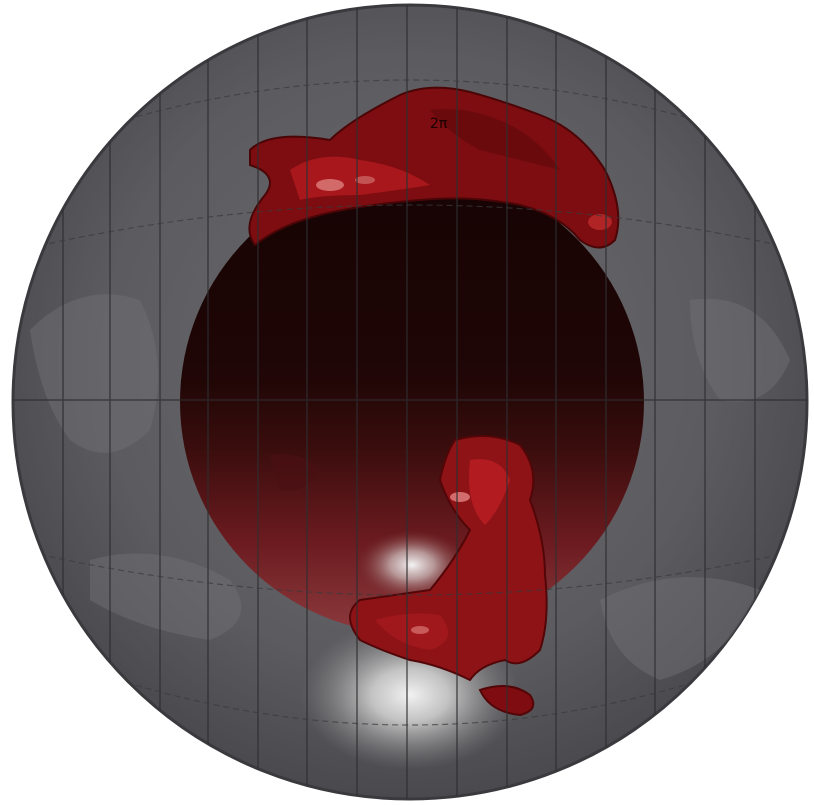 The image size is (814, 805). Describe the element at coordinates (439, 124) in the screenshot. I see `axis-label: 2π` at that location.